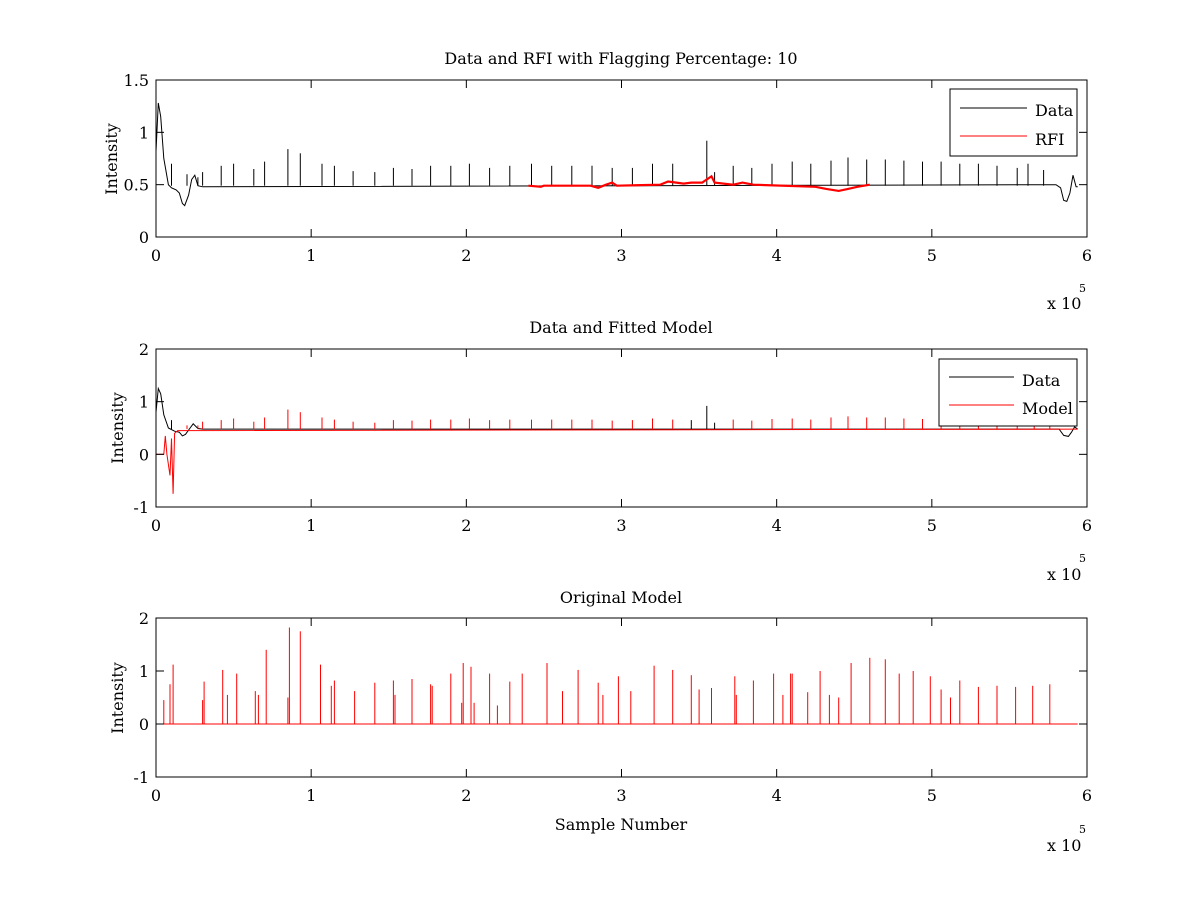 The width and height of the screenshot is (1200, 900). I want to click on x-axis-label: Sample Number, so click(621, 824).